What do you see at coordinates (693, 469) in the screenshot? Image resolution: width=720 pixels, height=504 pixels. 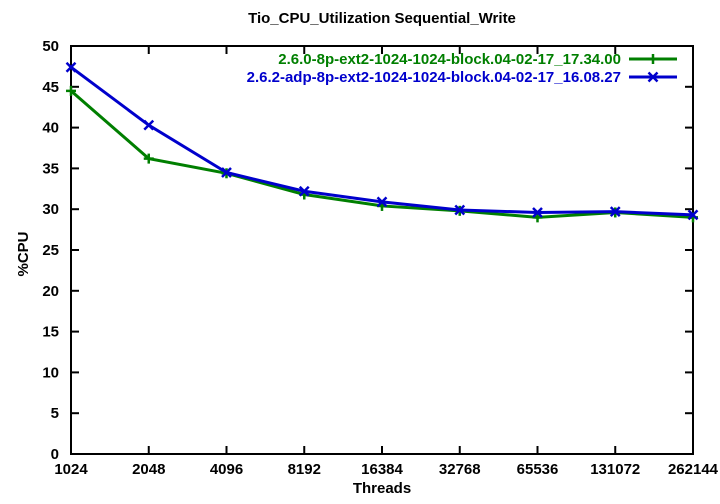 I see `x-tick-label: 262144` at bounding box center [693, 469].